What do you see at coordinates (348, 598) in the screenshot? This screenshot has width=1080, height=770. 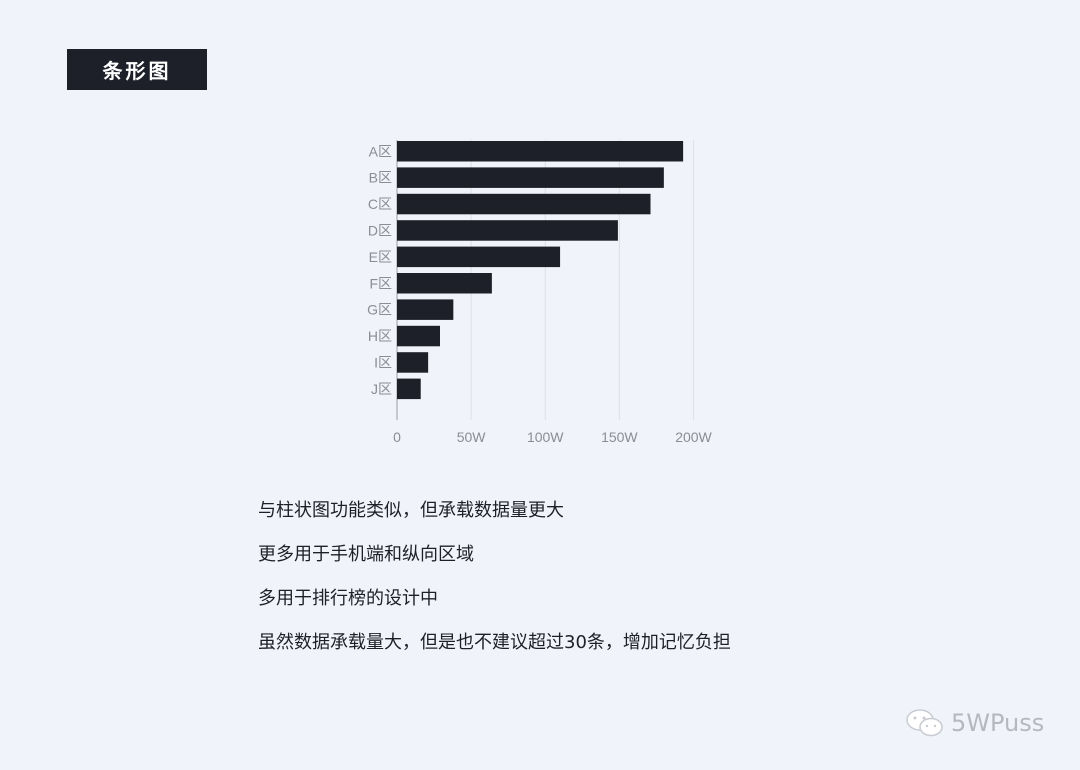 I see `note-item: 多用于排行榜的设计中` at bounding box center [348, 598].